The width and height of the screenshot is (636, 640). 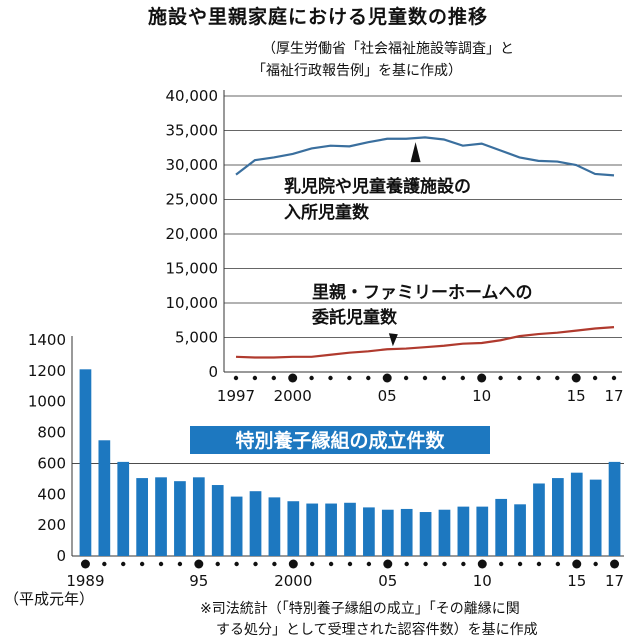 I want to click on line-y-tick-label: 25,000, so click(x=192, y=200).